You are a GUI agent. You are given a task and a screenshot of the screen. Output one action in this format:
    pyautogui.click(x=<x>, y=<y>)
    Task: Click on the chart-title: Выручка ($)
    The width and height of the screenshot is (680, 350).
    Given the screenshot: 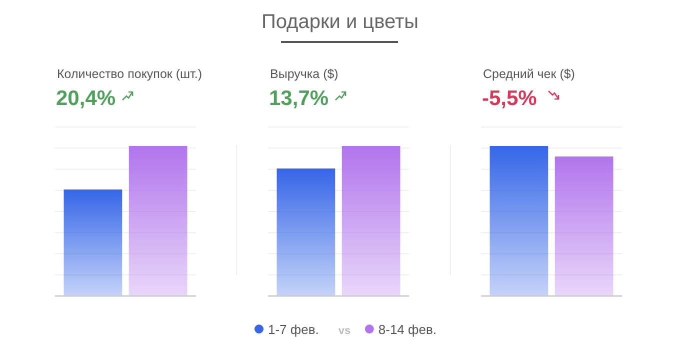 What is the action you would take?
    pyautogui.click(x=304, y=74)
    